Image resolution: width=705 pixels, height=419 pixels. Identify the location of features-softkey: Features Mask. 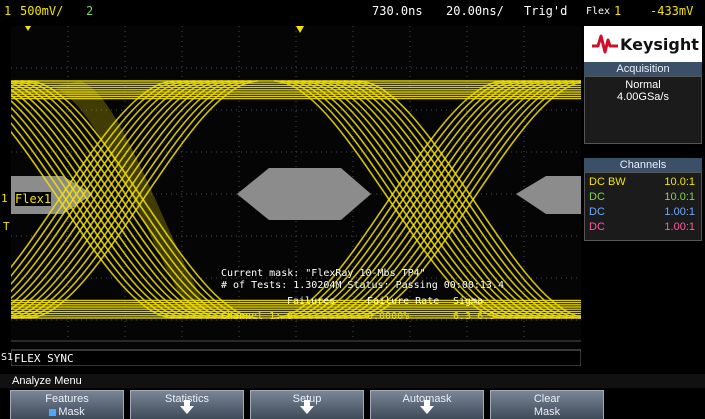
(67, 404).